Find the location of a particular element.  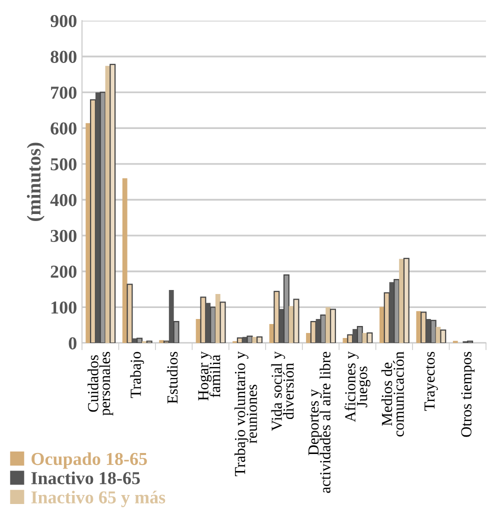

x-tick-label: Aficiones y Juegos is located at coordinates (357, 386).